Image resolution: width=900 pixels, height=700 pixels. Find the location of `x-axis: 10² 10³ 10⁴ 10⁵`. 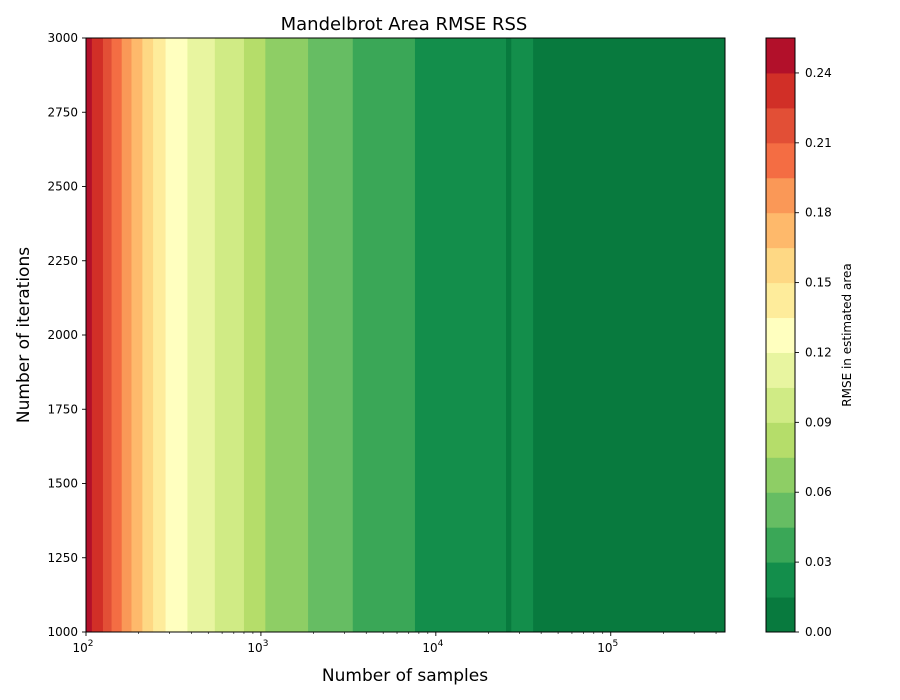

x-axis: 10² 10³ 10⁴ 10⁵ is located at coordinates (394, 643).